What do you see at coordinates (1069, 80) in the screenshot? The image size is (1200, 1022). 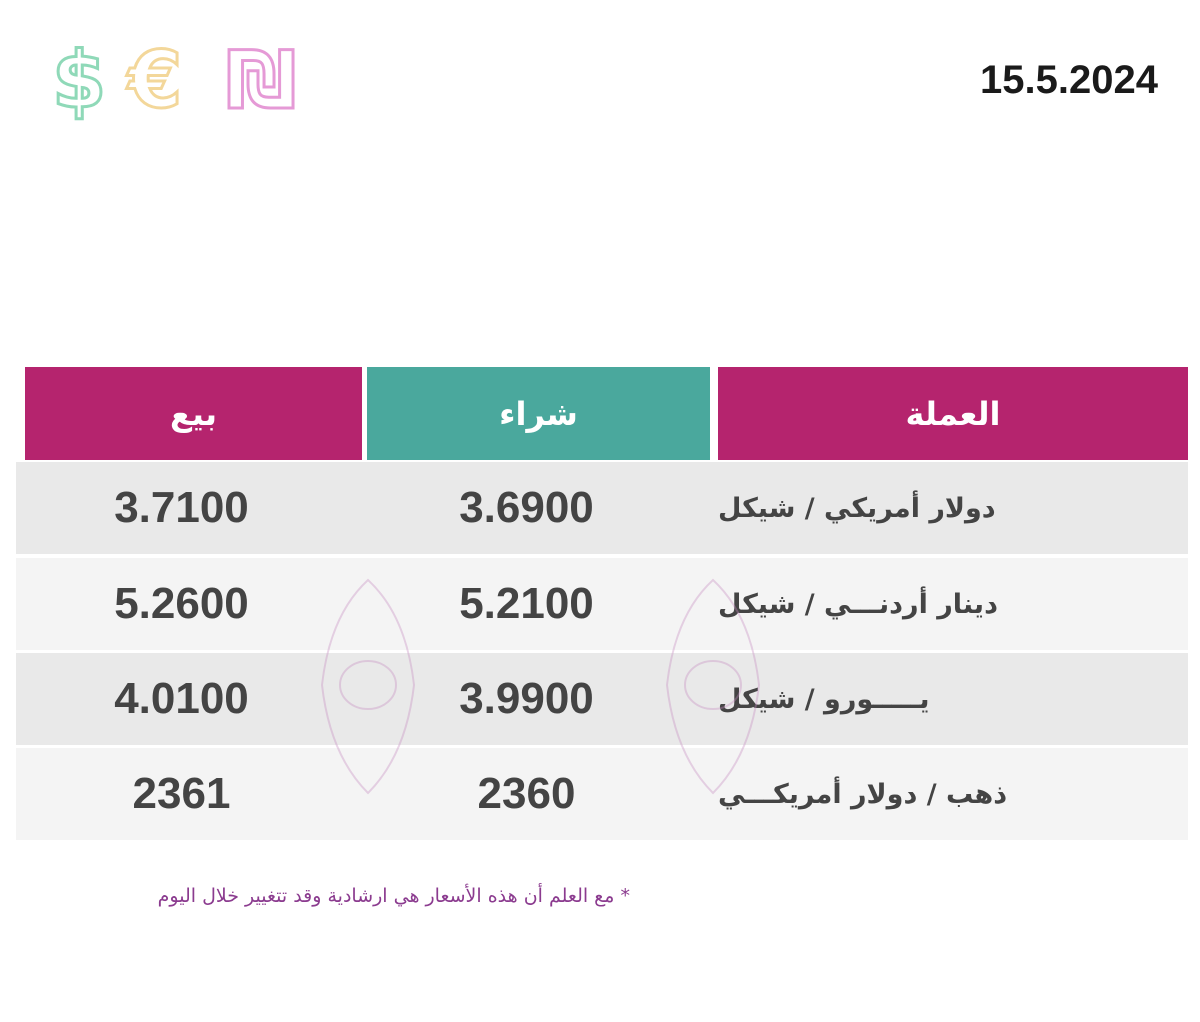 I see `date: 15.5.2024` at bounding box center [1069, 80].